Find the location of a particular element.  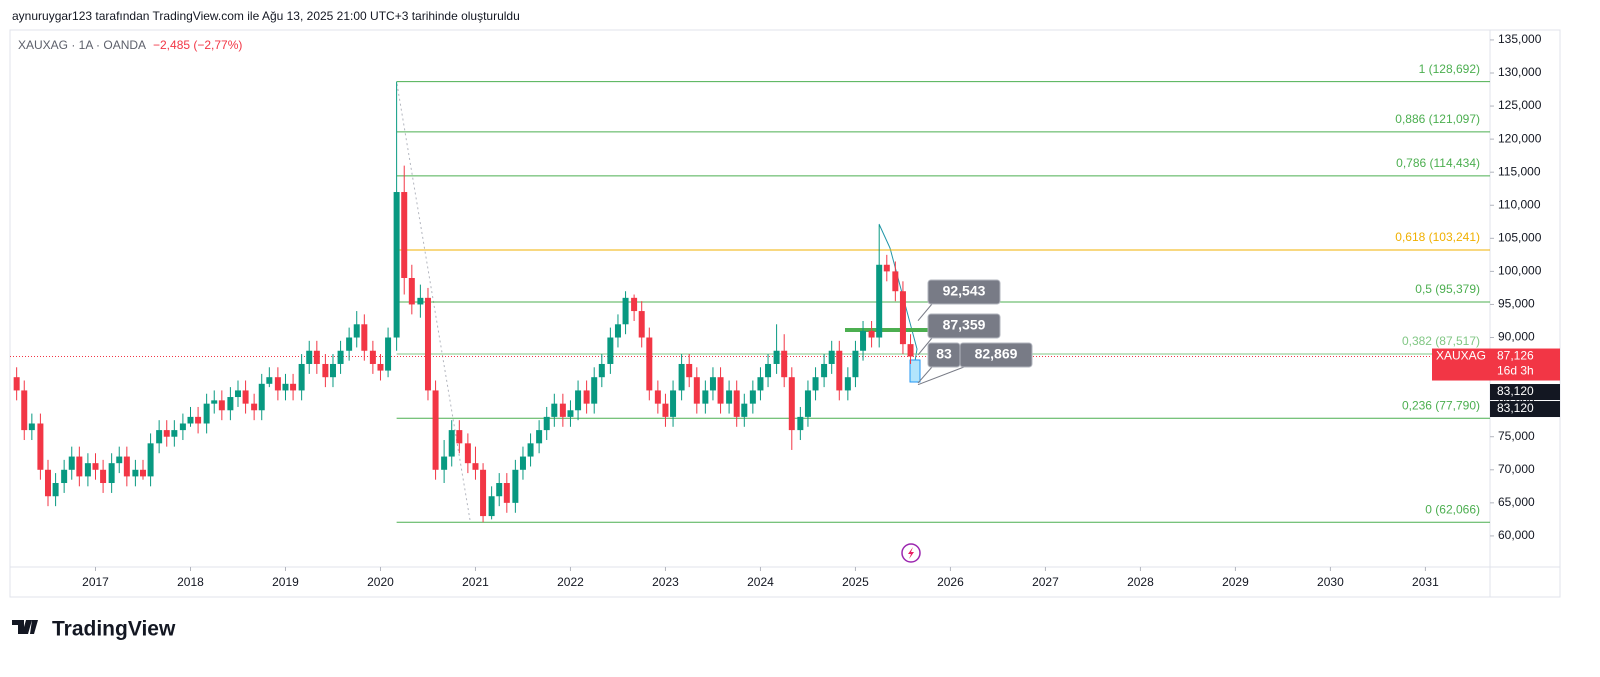

y-tick-label: 75,000 is located at coordinates (1516, 436).